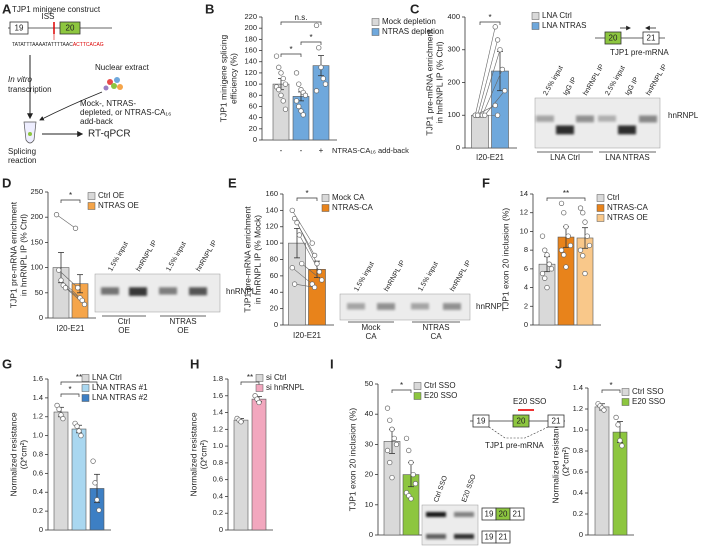  Describe the element at coordinates (453, 81) in the screenshot. I see `y-tick-label: 200` at that location.